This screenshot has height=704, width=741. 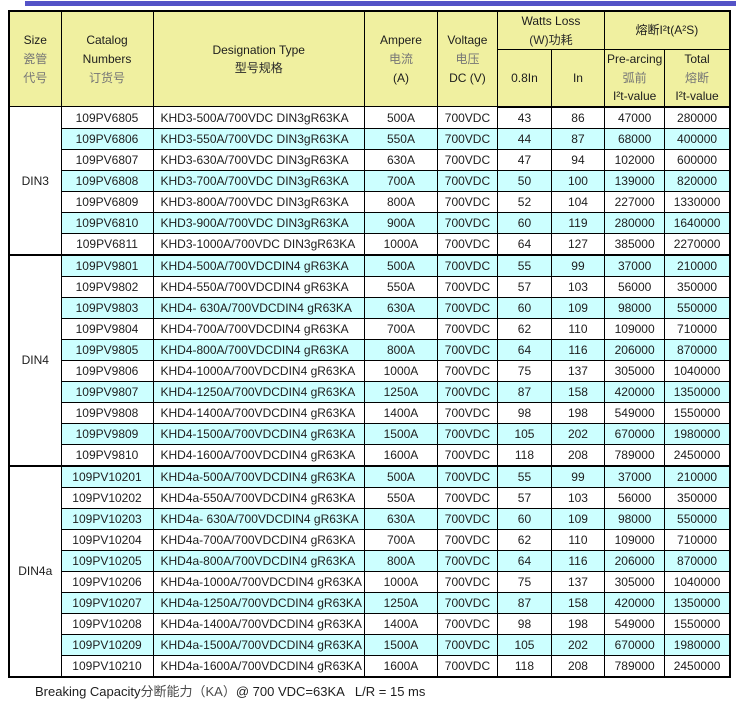 What do you see at coordinates (634, 666) in the screenshot?
I see `pre-arcing-i2t-cell: 789000` at bounding box center [634, 666].